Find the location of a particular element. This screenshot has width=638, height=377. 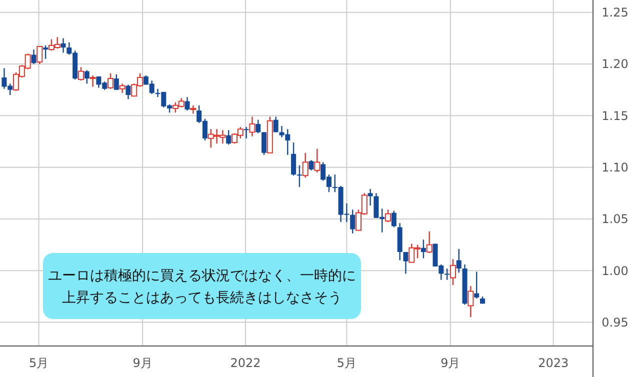

x-tick-label: 2023 is located at coordinates (553, 363).